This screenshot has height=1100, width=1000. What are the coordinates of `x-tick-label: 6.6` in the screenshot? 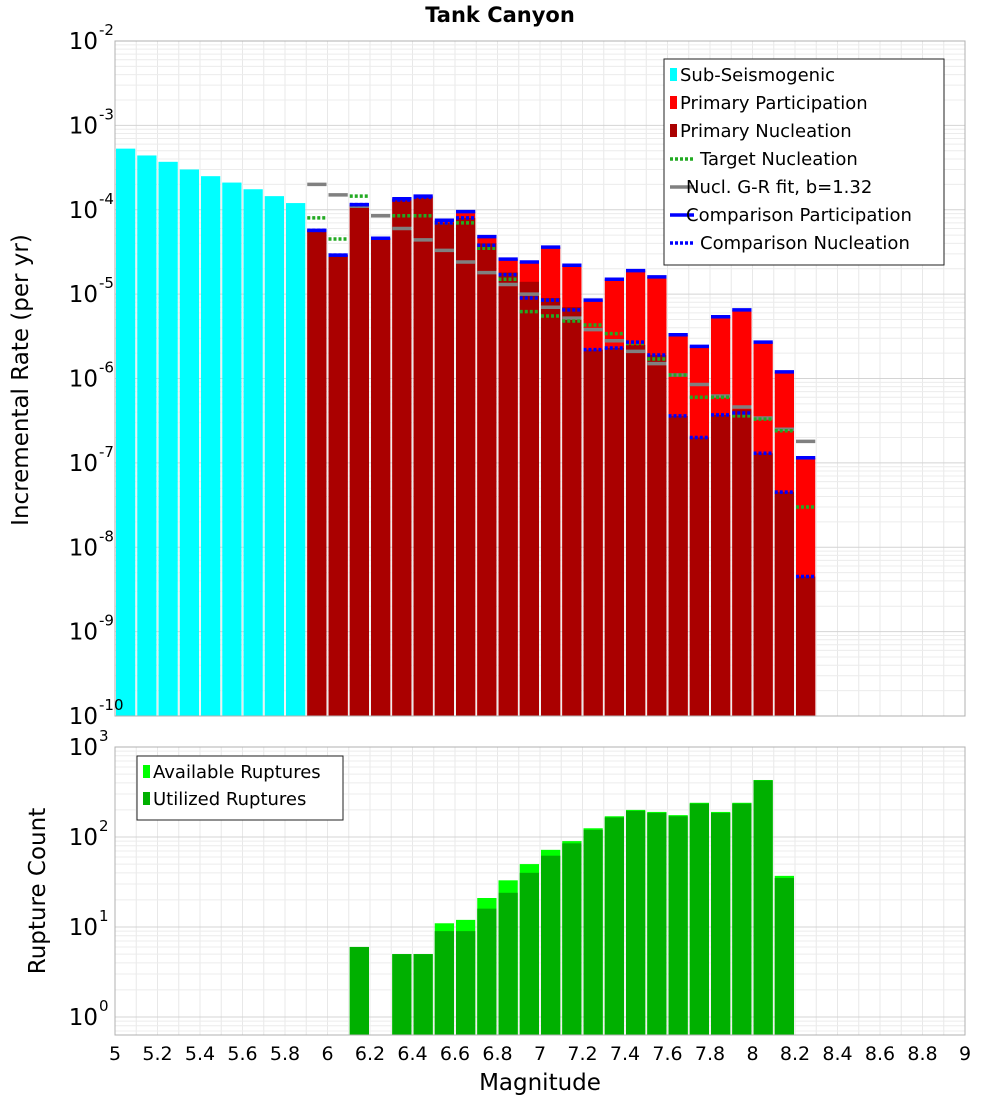 It's located at (455, 1054).